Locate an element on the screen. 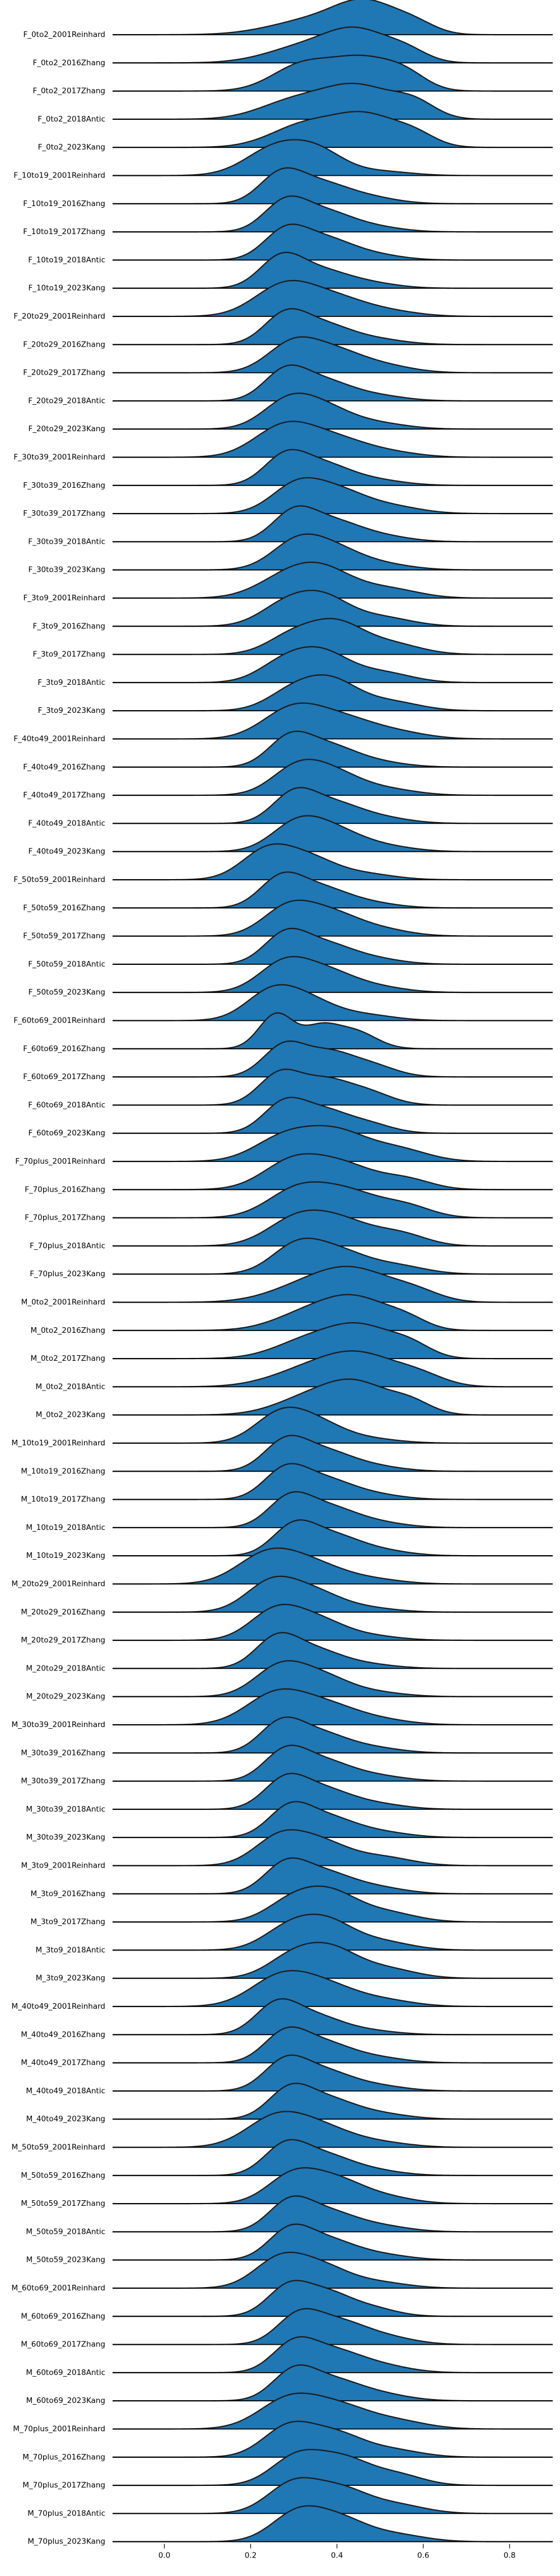 This screenshot has height=2576, width=560. row-label: M_60to69_2001Reinhard is located at coordinates (58, 2289).